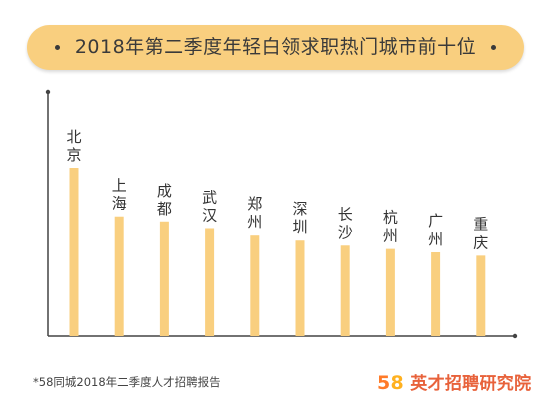  Describe the element at coordinates (73, 155) in the screenshot. I see `bar-label-1-char-2: 京` at that location.